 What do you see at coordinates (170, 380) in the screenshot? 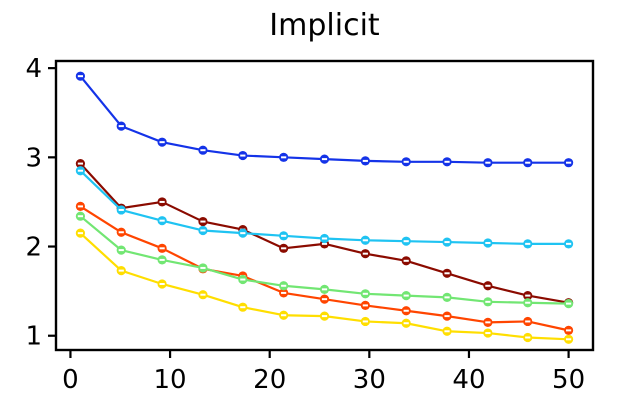
I see `x-tick-label: 10` at bounding box center [170, 380].